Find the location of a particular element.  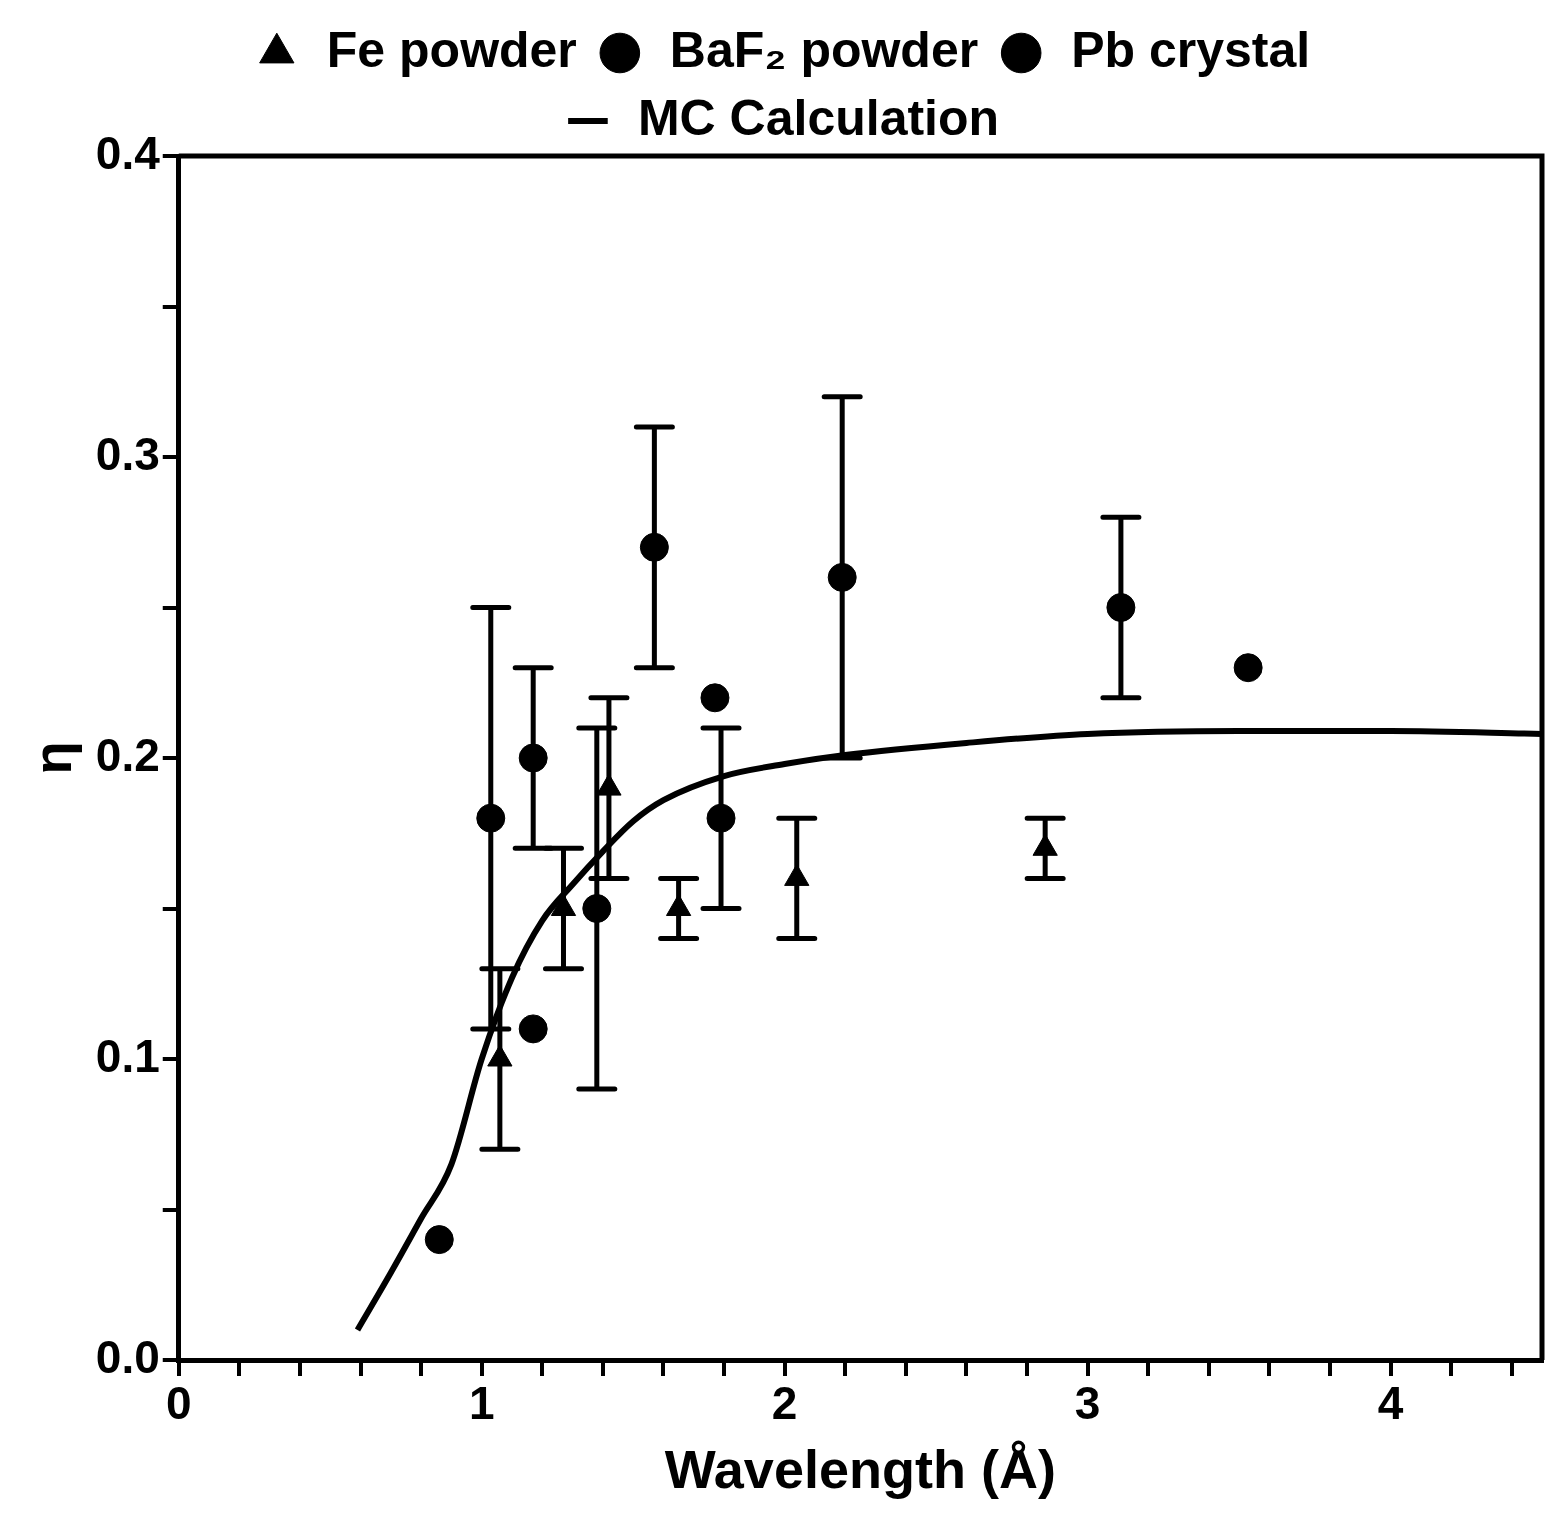

x-tick-label: 0 is located at coordinates (178, 1403).